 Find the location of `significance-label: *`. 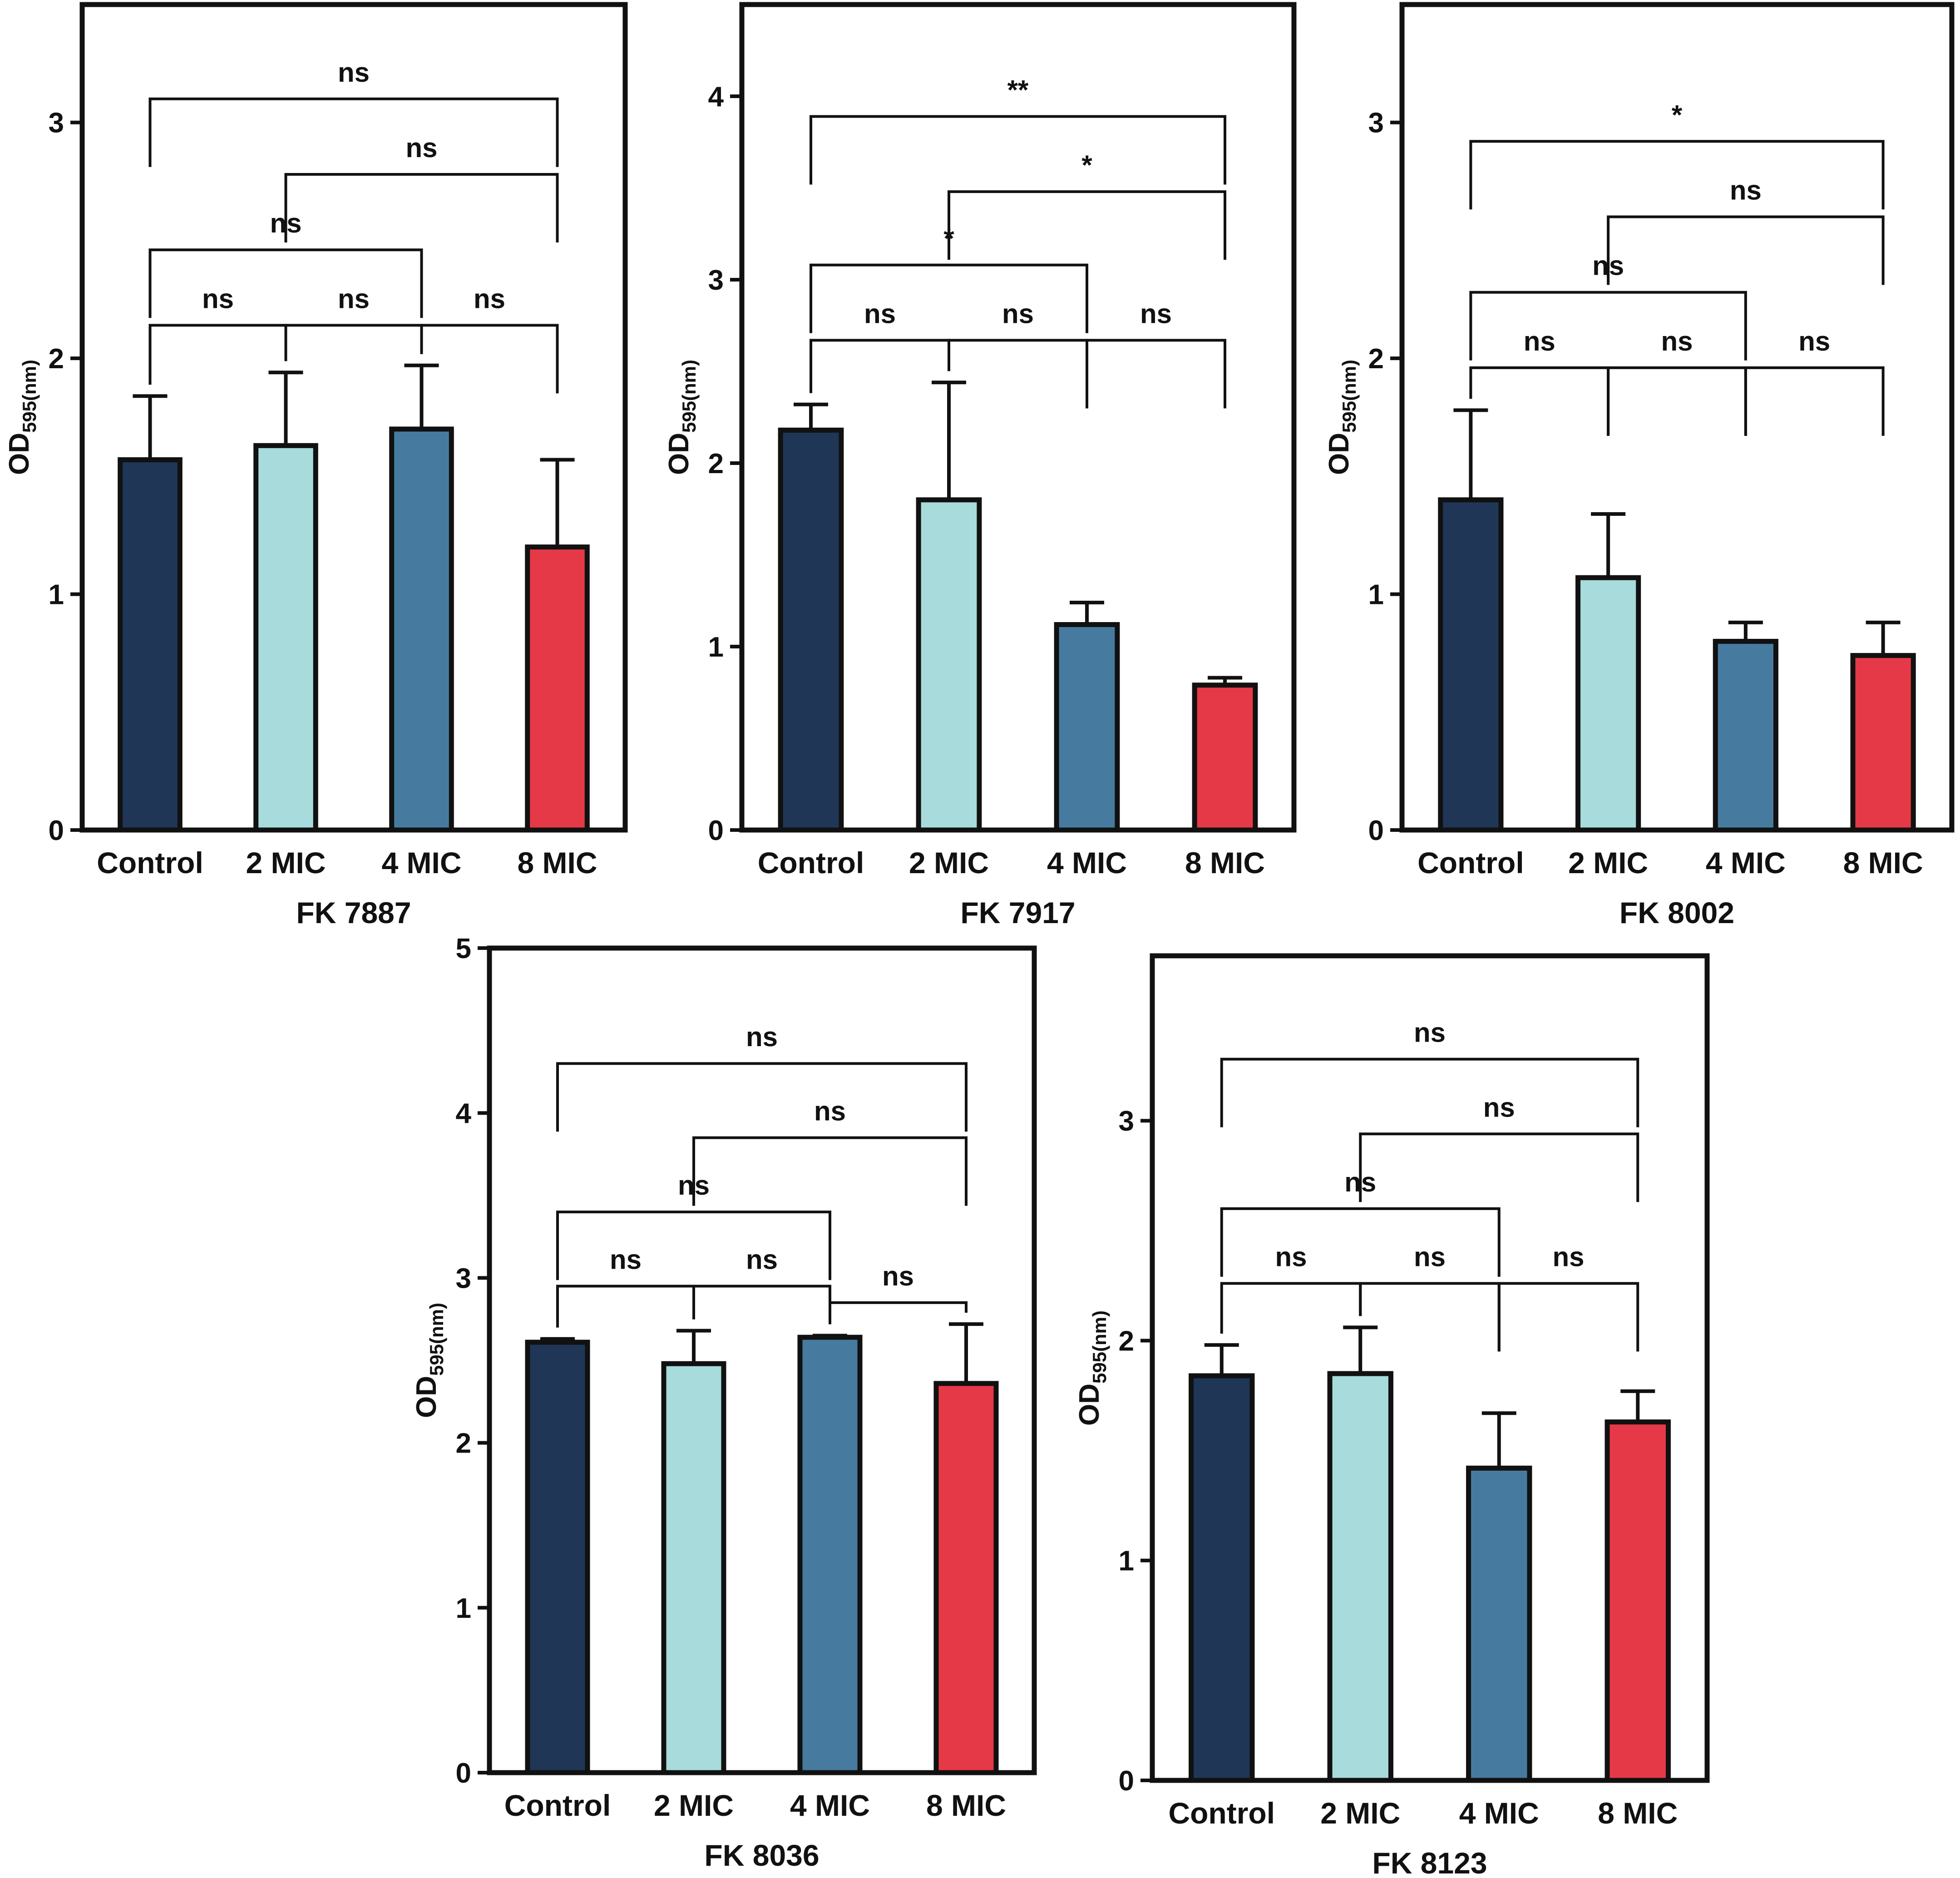

significance-label: * is located at coordinates (1677, 114).